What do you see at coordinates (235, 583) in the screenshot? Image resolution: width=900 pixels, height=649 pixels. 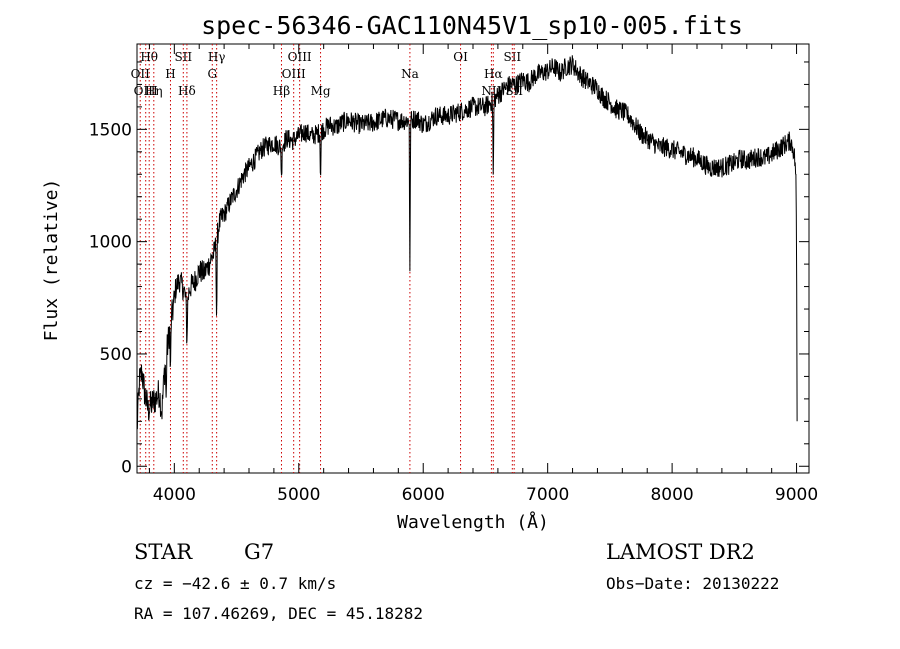 I see `redshift-text: cz = −42.6 ± 0.7 km/s` at bounding box center [235, 583].